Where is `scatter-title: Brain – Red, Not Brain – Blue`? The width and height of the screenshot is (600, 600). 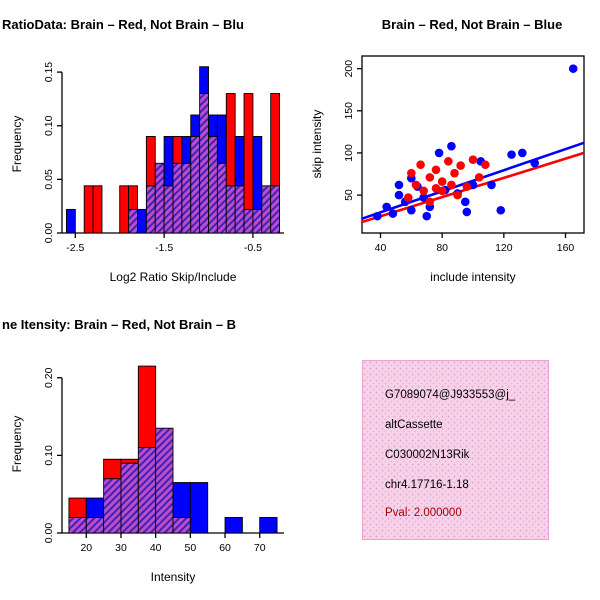 scatter-title: Brain – Red, Not Brain – Blue is located at coordinates (472, 24).